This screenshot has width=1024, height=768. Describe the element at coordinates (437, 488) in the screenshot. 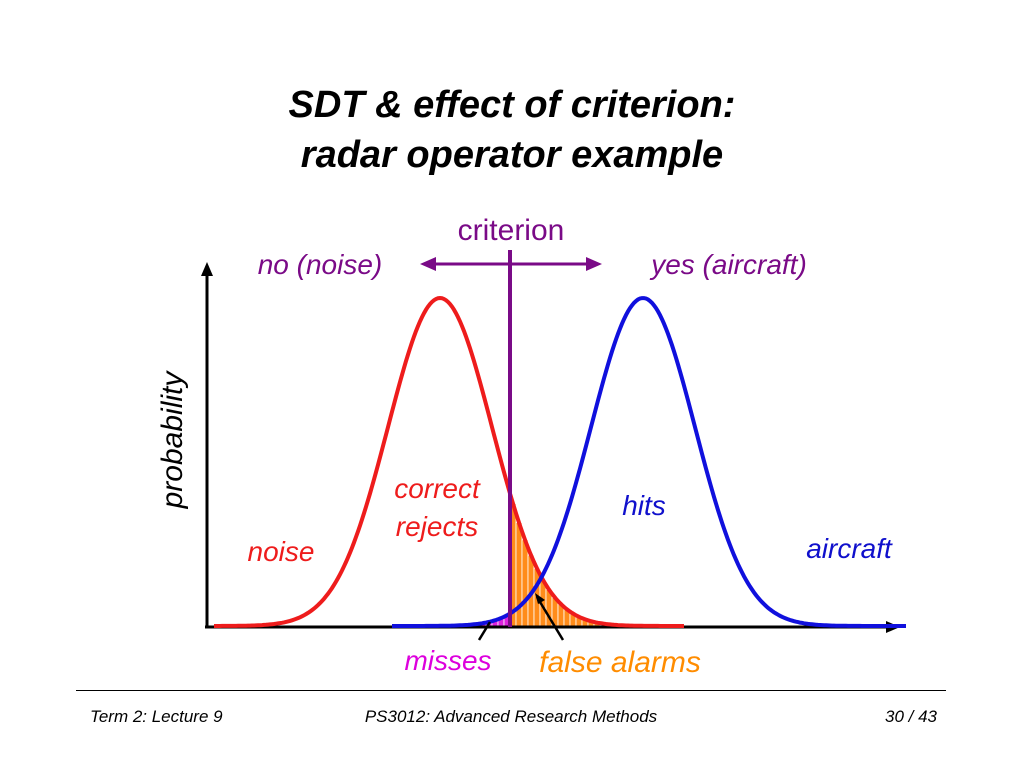

I see `correct-rejects-label-line-1: correct` at that location.